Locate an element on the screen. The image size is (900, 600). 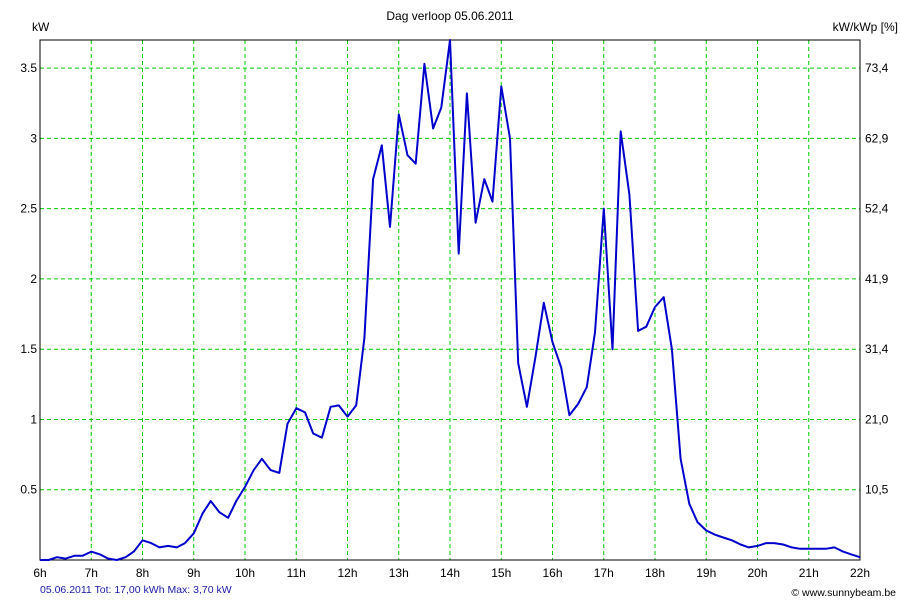
y-tick-label-right: 31,4 is located at coordinates (877, 349).